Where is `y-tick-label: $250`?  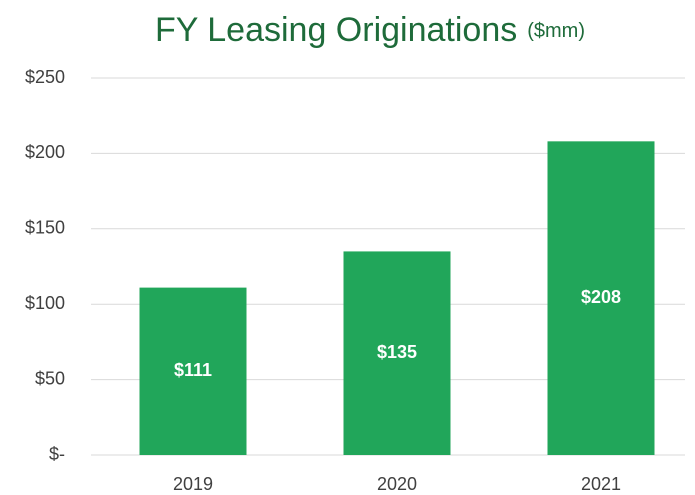 y-tick-label: $250 is located at coordinates (45, 77).